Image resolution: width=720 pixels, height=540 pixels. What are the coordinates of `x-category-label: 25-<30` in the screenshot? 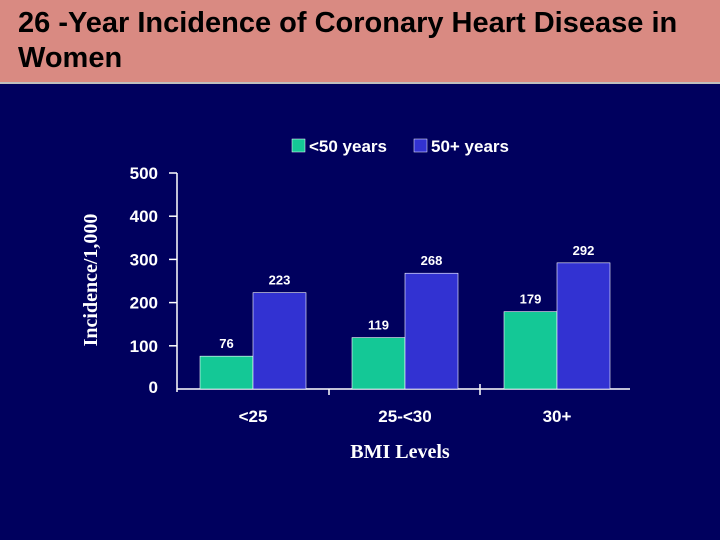 It's located at (404, 416).